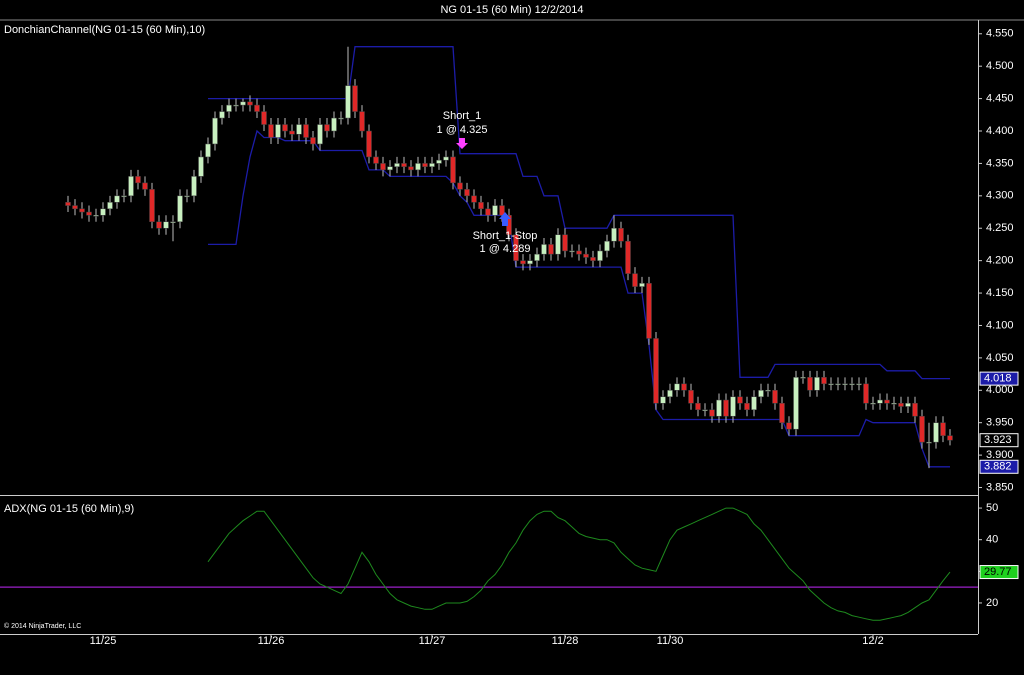  I want to click on y-tick-label: 50, so click(992, 508).